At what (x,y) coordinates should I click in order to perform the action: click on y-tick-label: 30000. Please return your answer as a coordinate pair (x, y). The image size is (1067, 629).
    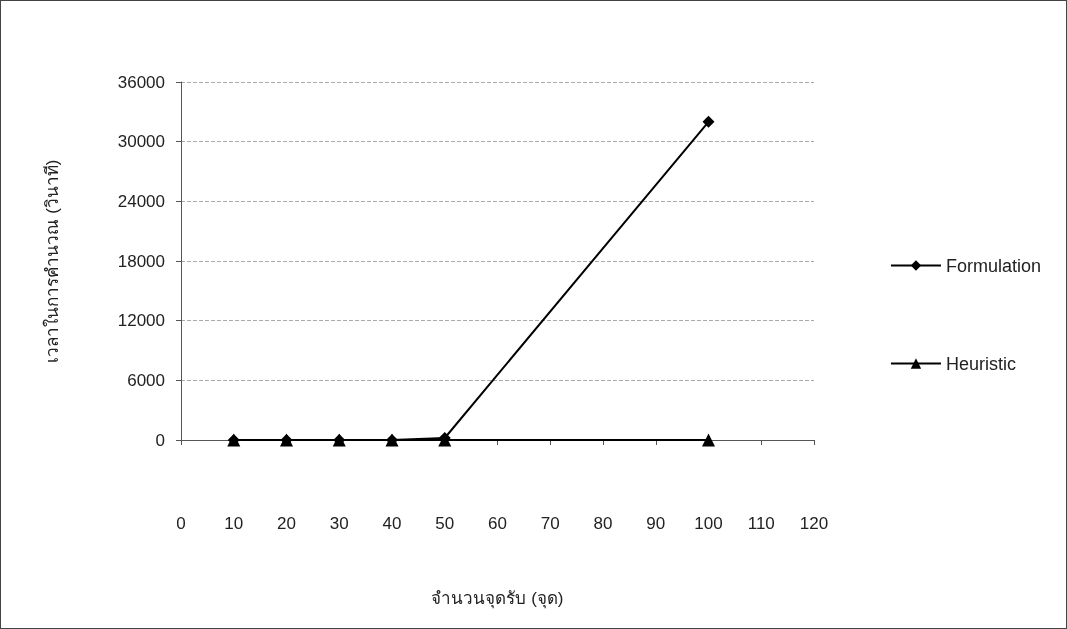
    Looking at the image, I should click on (141, 142).